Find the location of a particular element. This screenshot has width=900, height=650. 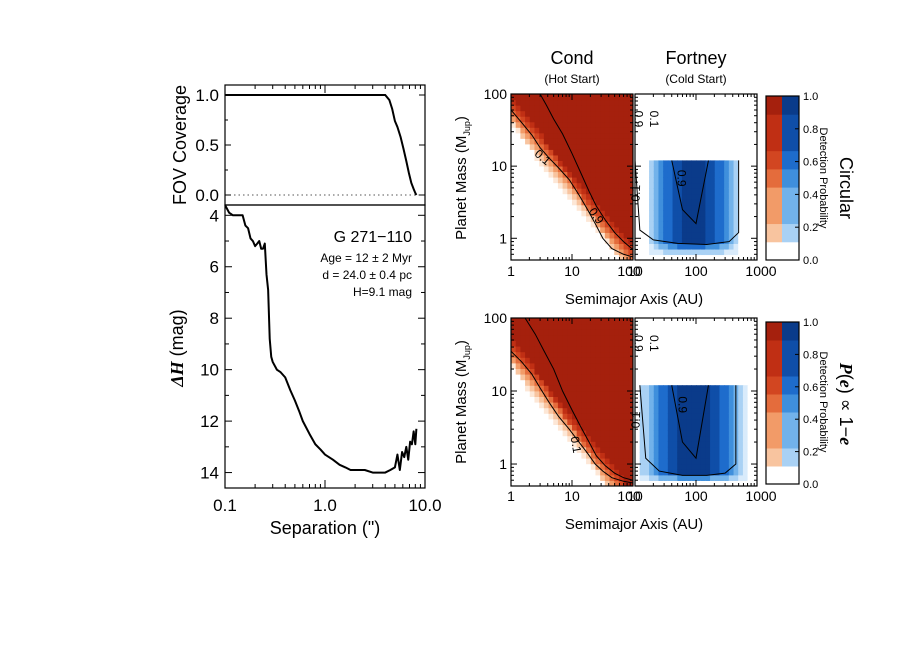

heatmap-xtick-label: 10 is located at coordinates (635, 271).